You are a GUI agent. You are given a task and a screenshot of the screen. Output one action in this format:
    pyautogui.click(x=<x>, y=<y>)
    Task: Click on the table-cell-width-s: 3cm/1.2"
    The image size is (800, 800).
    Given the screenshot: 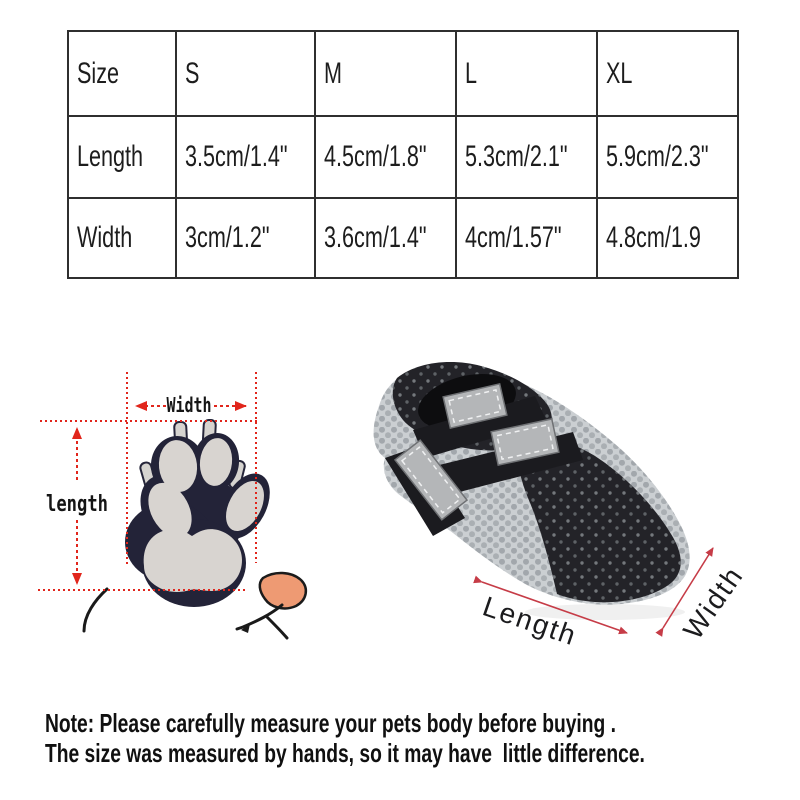 What is the action you would take?
    pyautogui.click(x=244, y=237)
    